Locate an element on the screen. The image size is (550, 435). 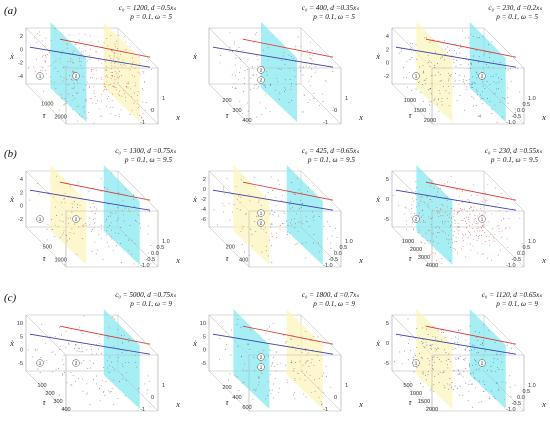
panel-title-params: c₀ = 1200, d =0.5xₛ is located at coordinates (148, 8).